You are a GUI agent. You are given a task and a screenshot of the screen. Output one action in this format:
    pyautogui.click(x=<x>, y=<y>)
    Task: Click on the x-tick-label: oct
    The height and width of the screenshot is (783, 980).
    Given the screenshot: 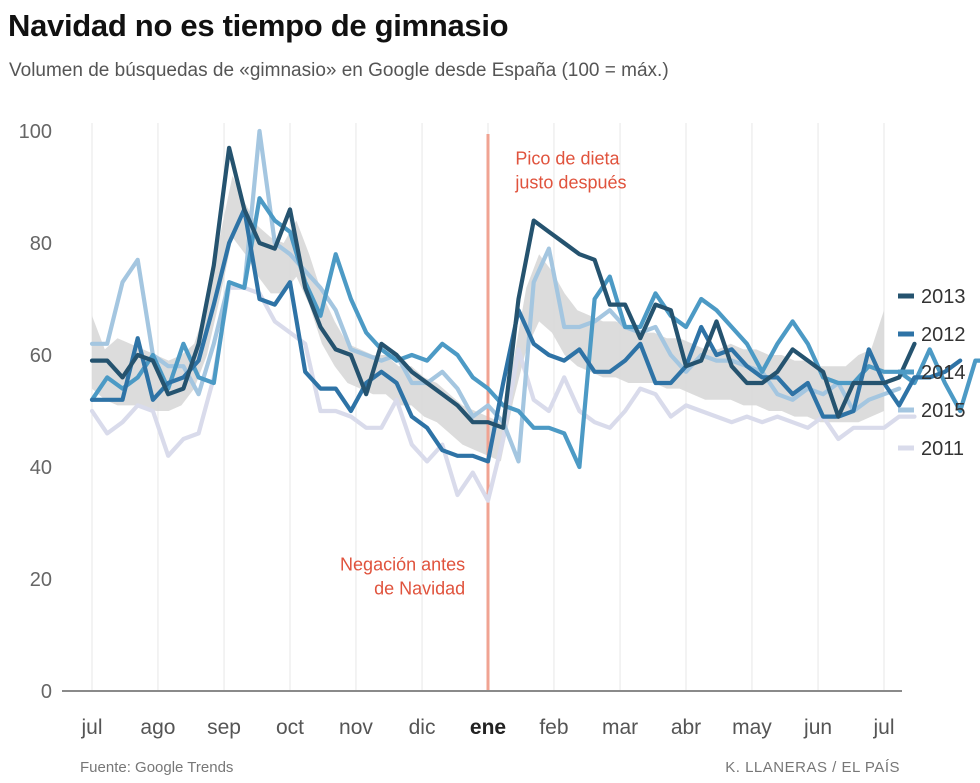 What is the action you would take?
    pyautogui.click(x=290, y=727)
    